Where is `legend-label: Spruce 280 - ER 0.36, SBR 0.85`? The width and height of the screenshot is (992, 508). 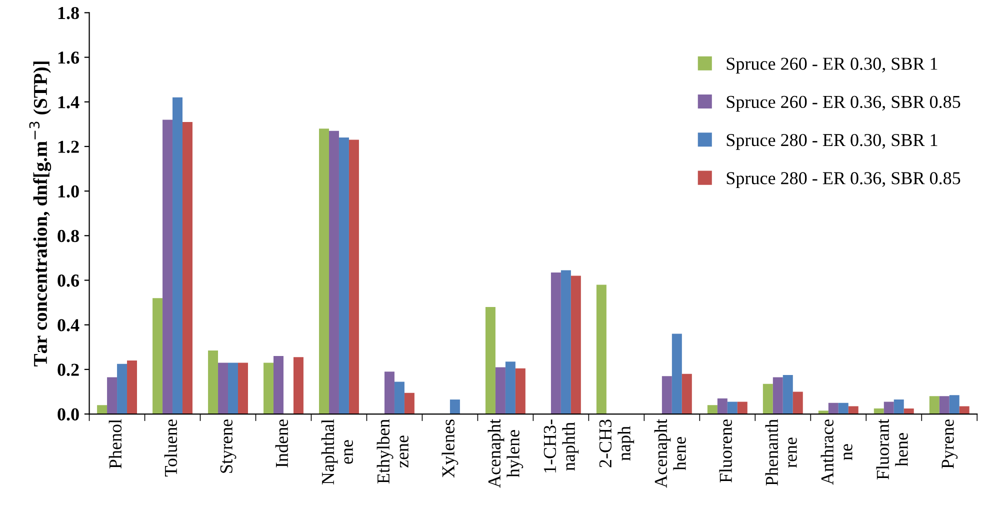 legend-label: Spruce 280 - ER 0.36, SBR 0.85 is located at coordinates (843, 180).